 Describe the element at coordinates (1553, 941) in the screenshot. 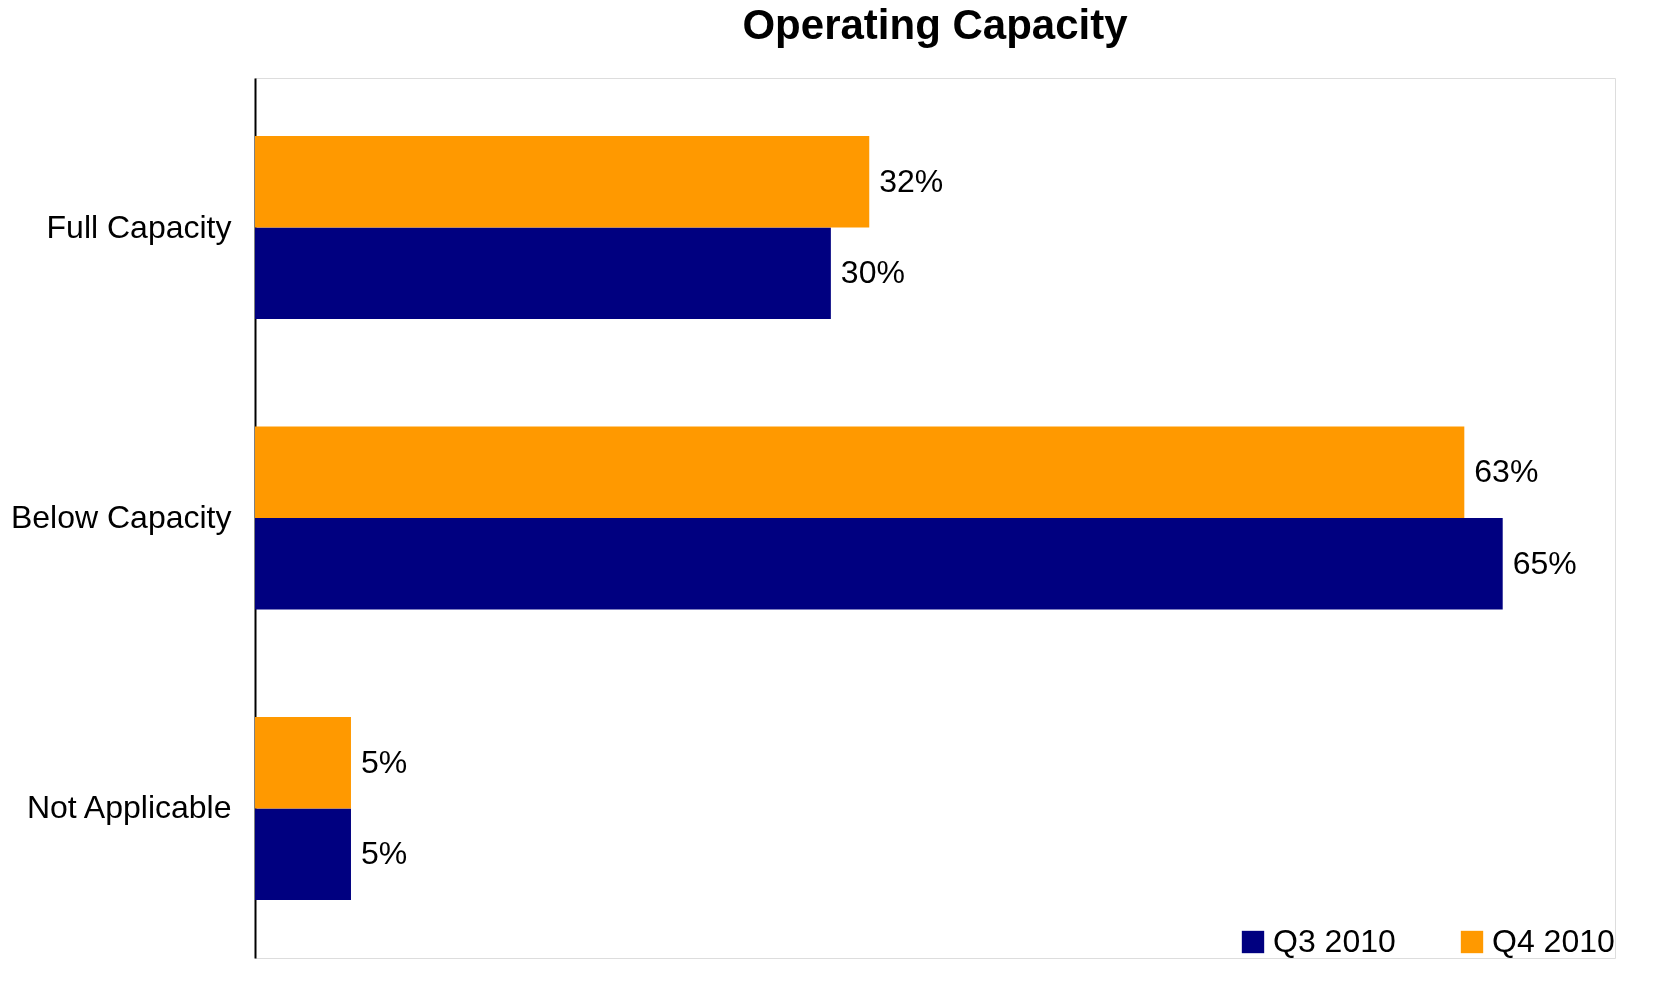

I see `legend-label: Q4 2010` at that location.